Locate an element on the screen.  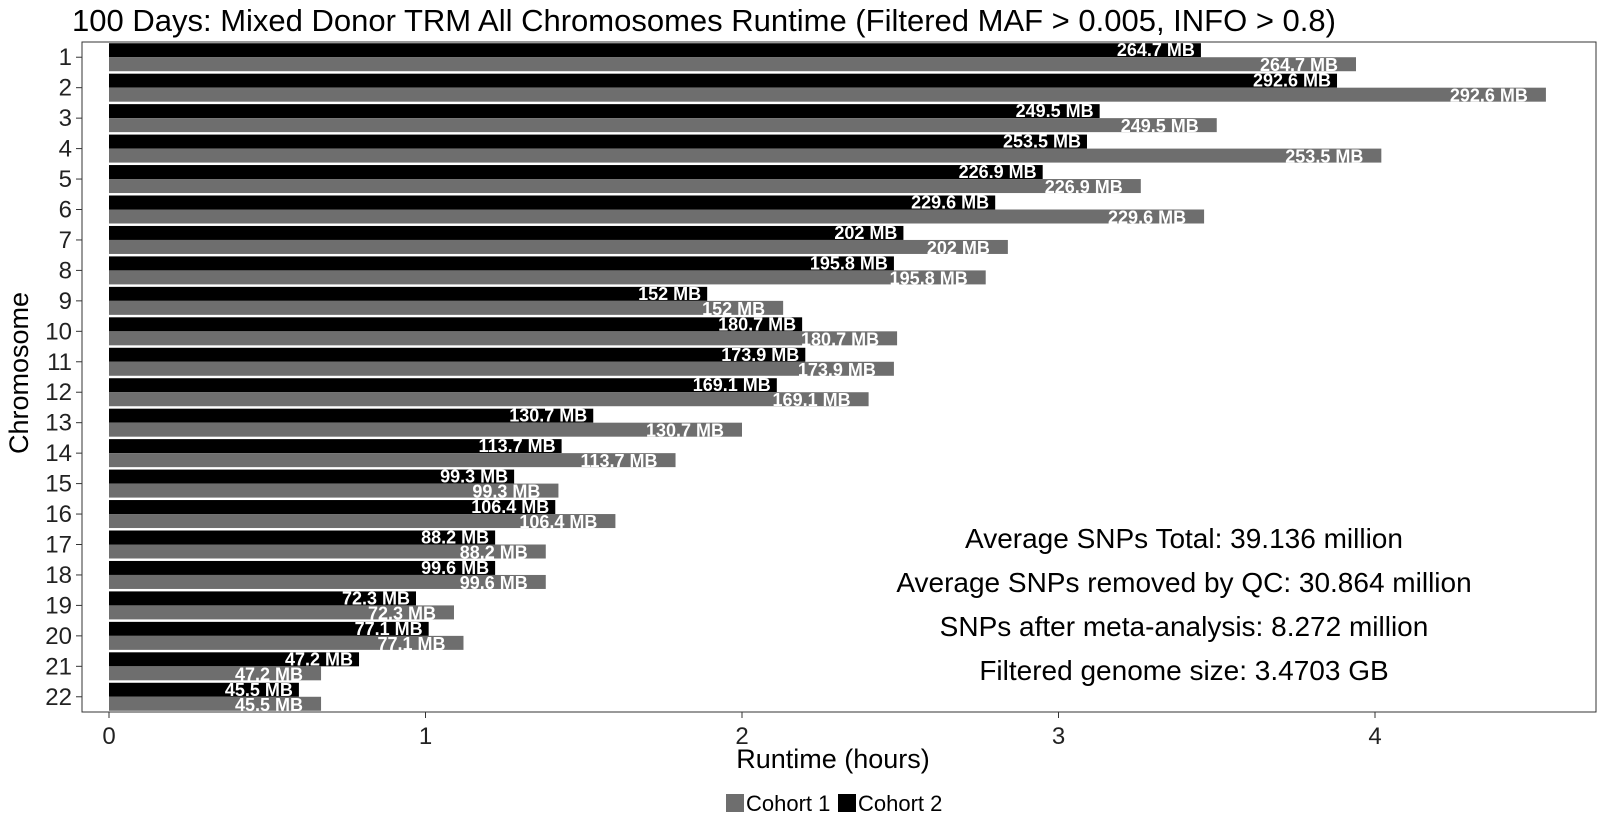
y-tick-label: 18 is located at coordinates (58, 575).